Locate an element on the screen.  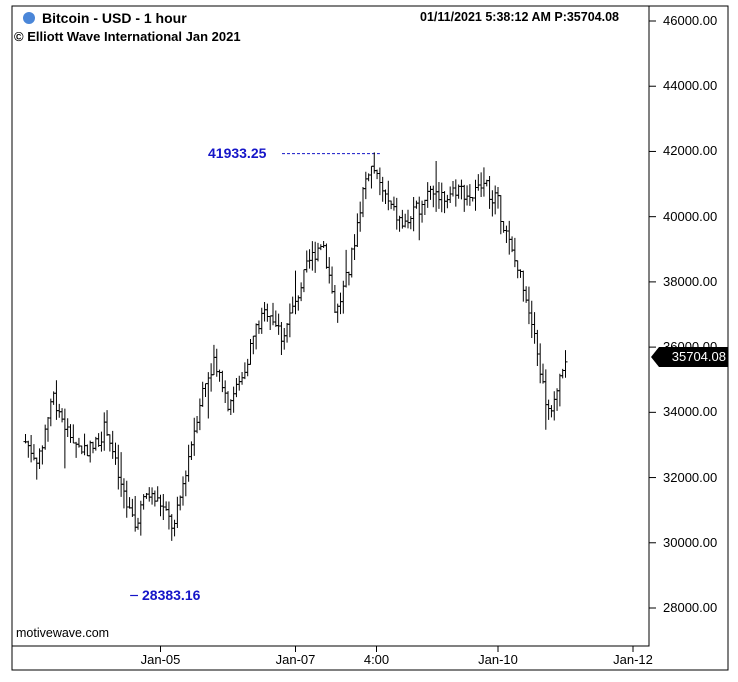
x-tick-label: Jan-10 is located at coordinates (498, 659).